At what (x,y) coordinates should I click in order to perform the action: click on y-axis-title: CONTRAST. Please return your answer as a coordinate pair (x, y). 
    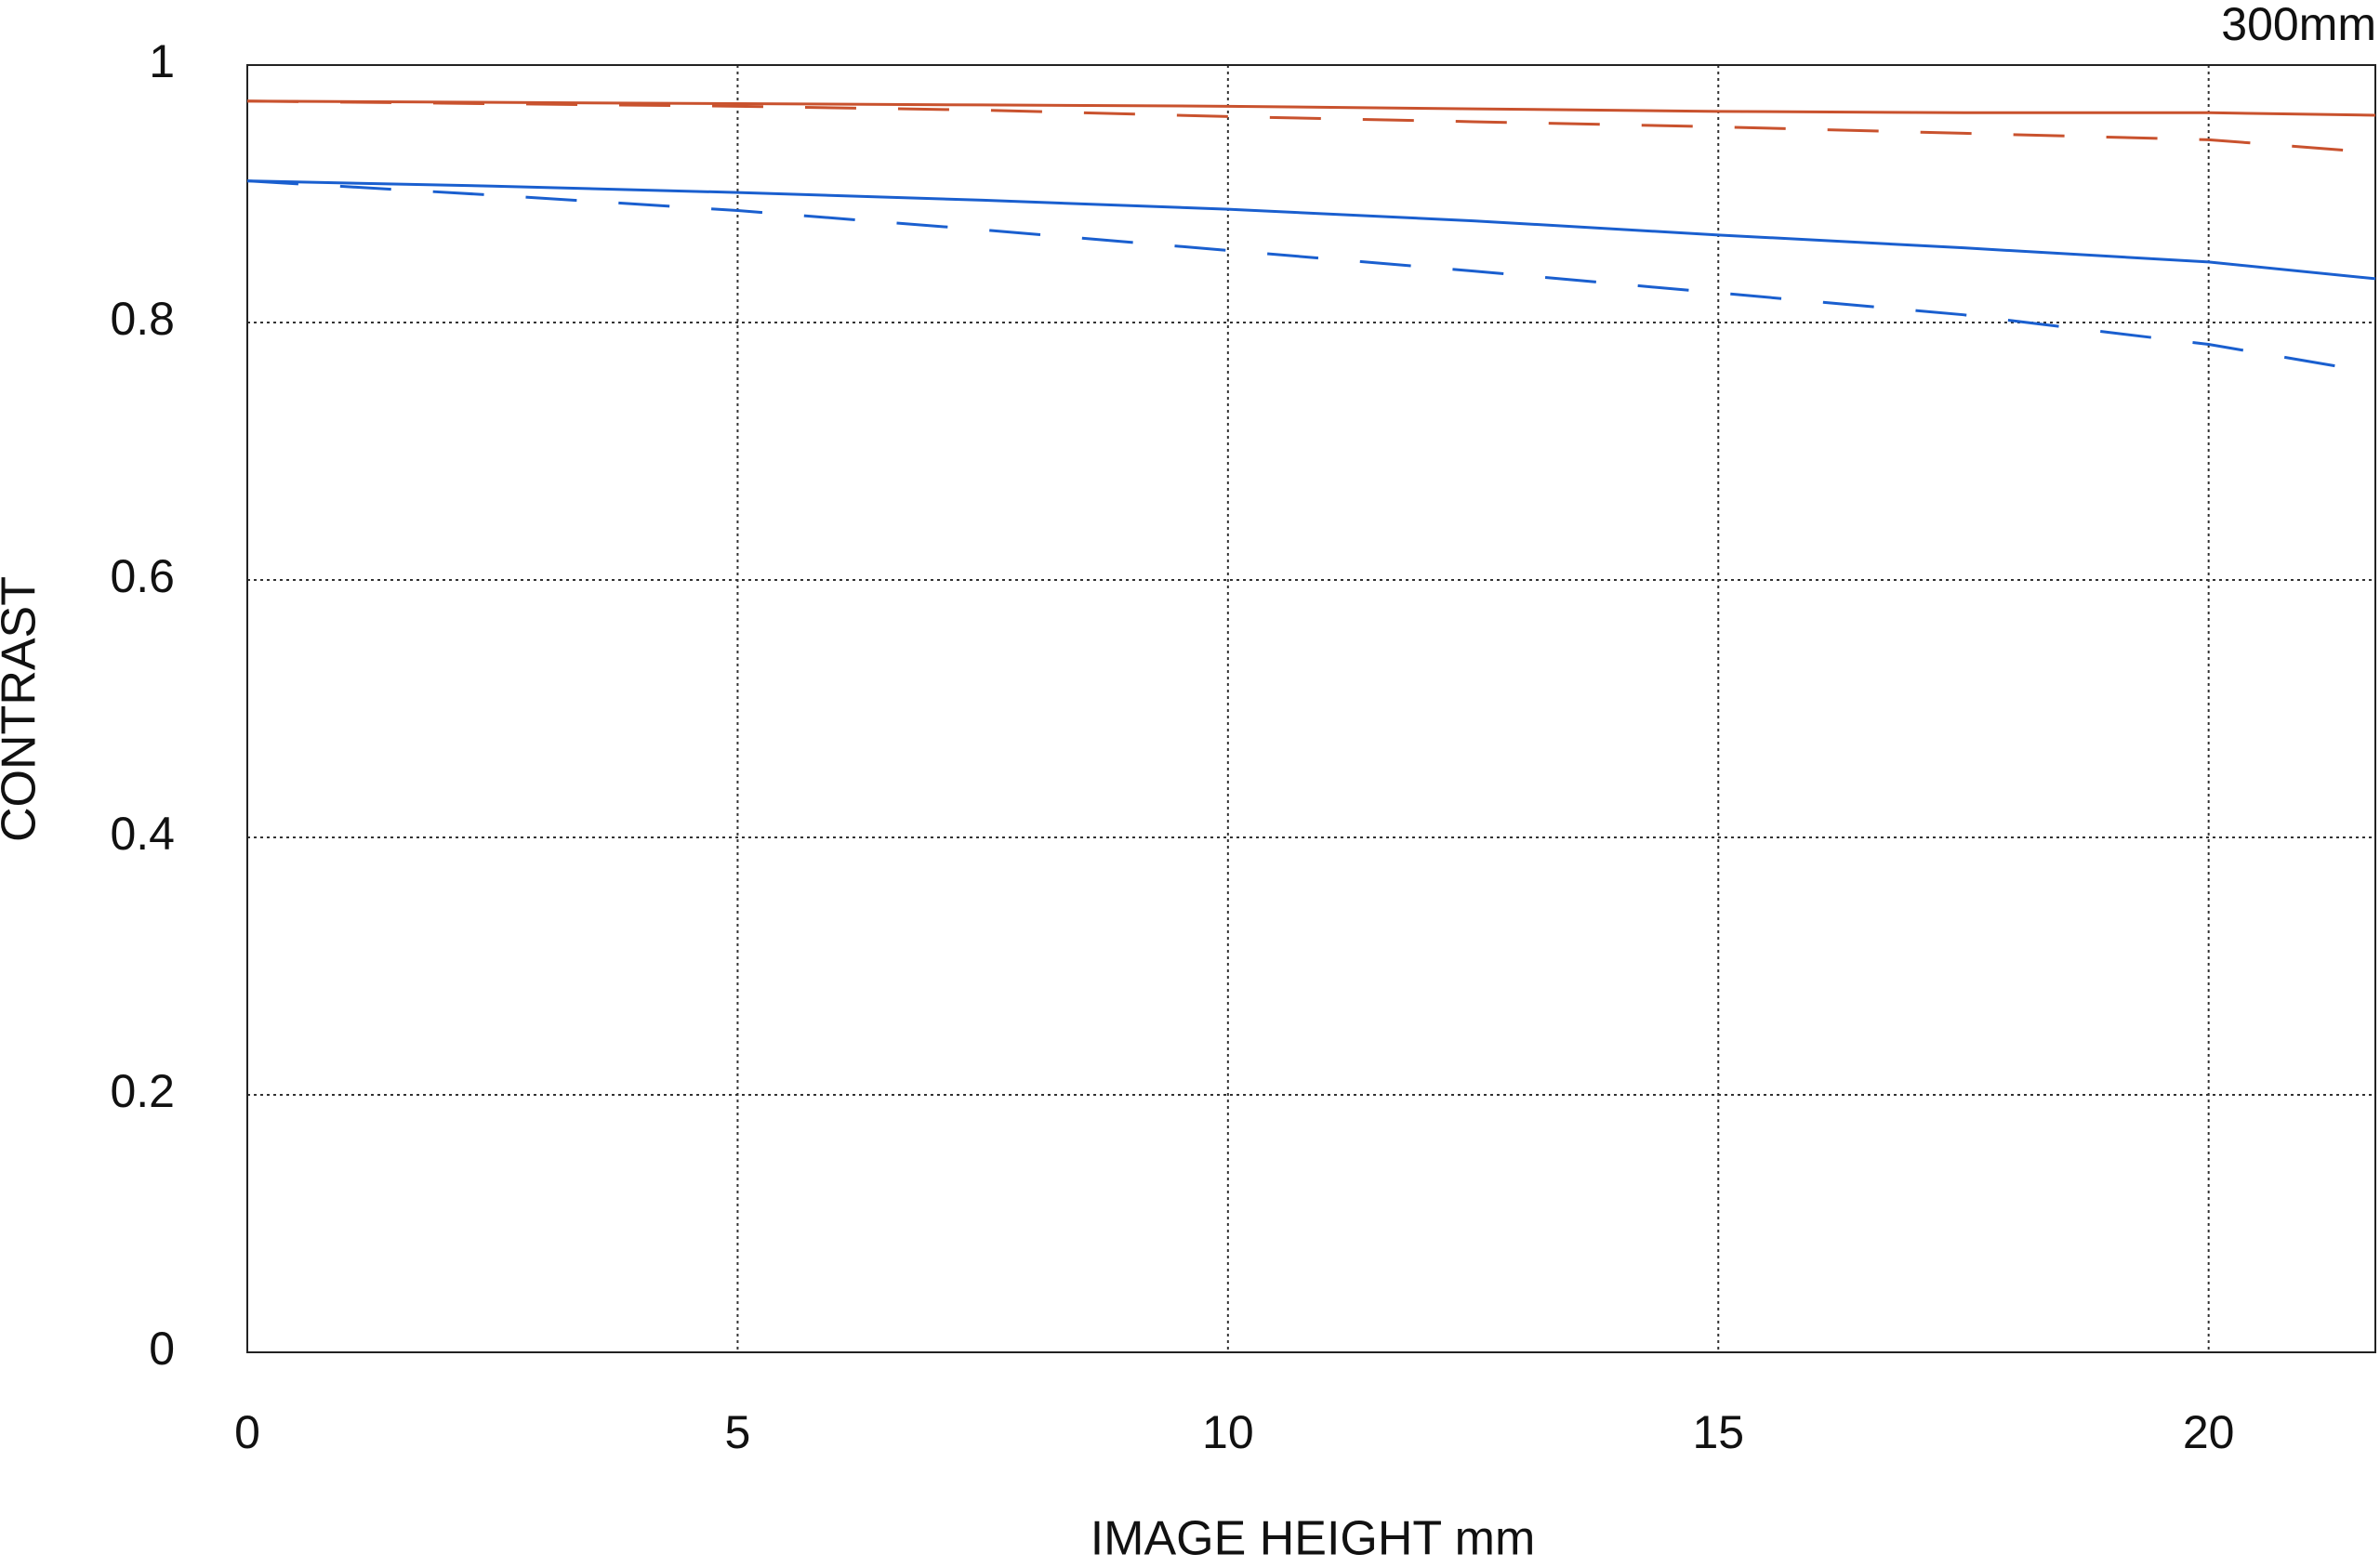
    Looking at the image, I should click on (23, 709).